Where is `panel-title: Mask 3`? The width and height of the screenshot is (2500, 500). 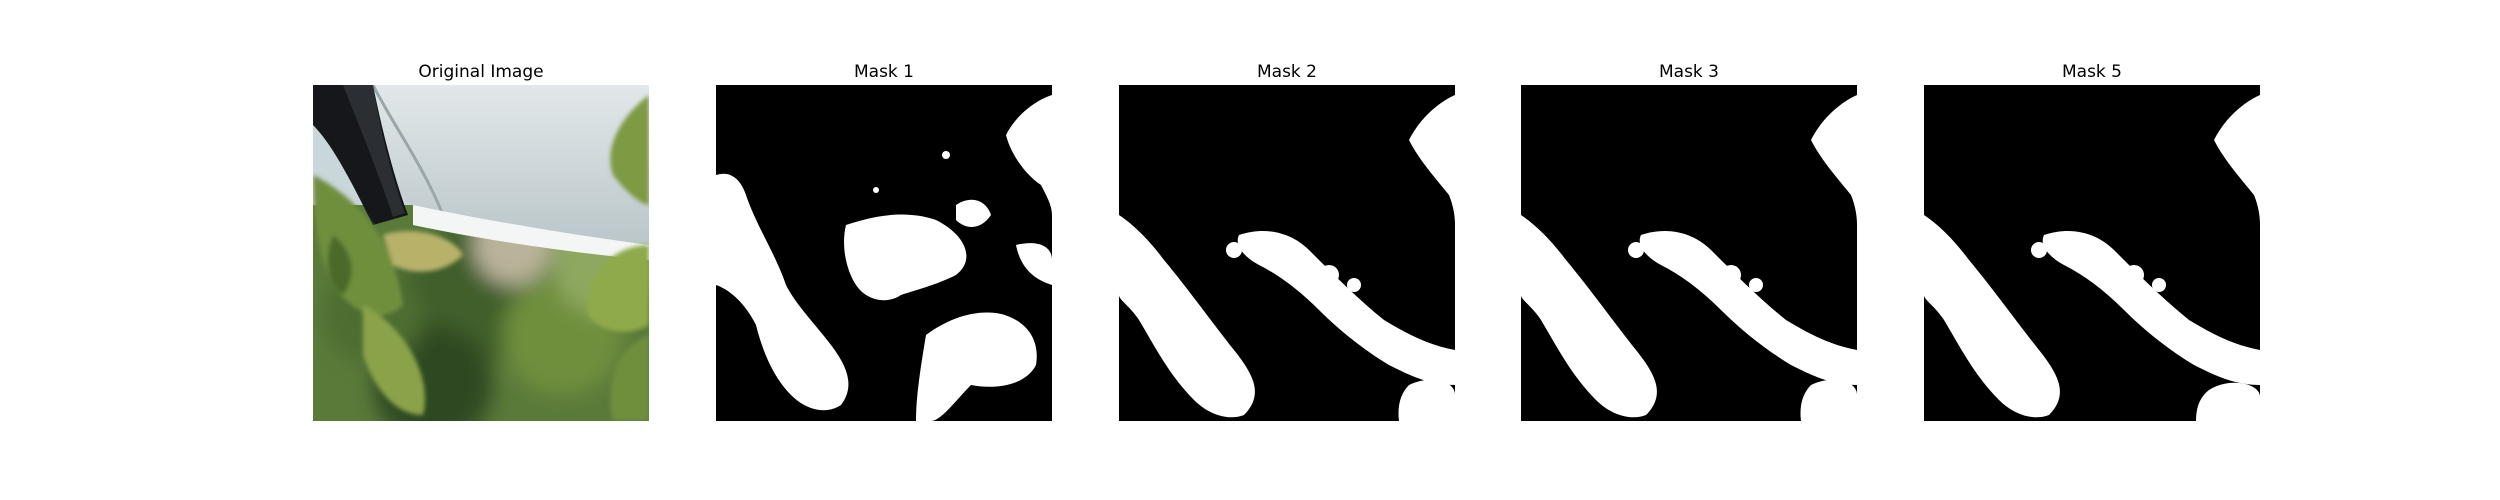
panel-title: Mask 3 is located at coordinates (1688, 72).